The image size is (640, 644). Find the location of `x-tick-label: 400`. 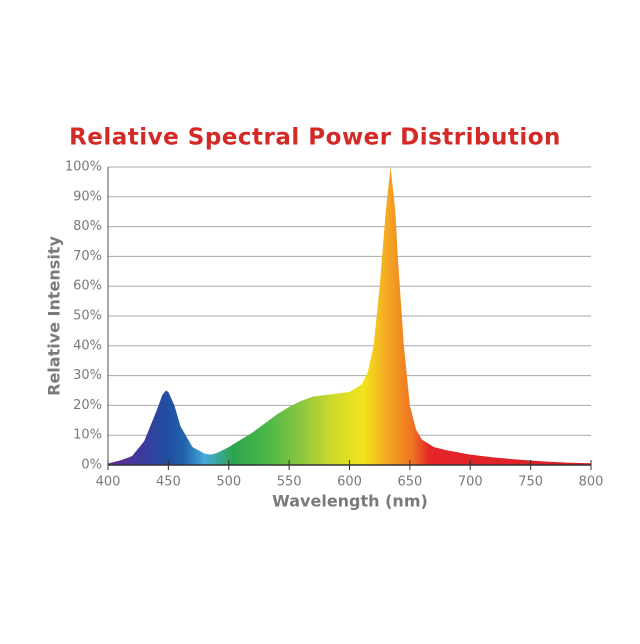

x-tick-label: 400 is located at coordinates (108, 482).